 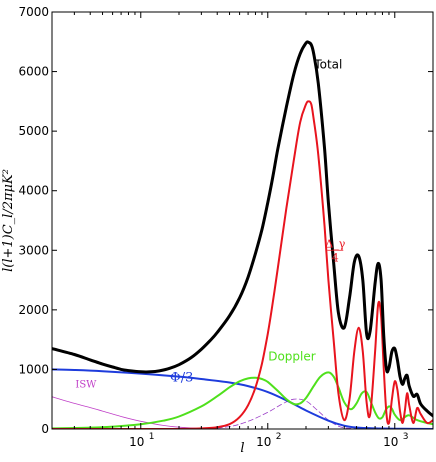 What do you see at coordinates (181, 377) in the screenshot?
I see `annotation-3: Φ/3` at bounding box center [181, 377].